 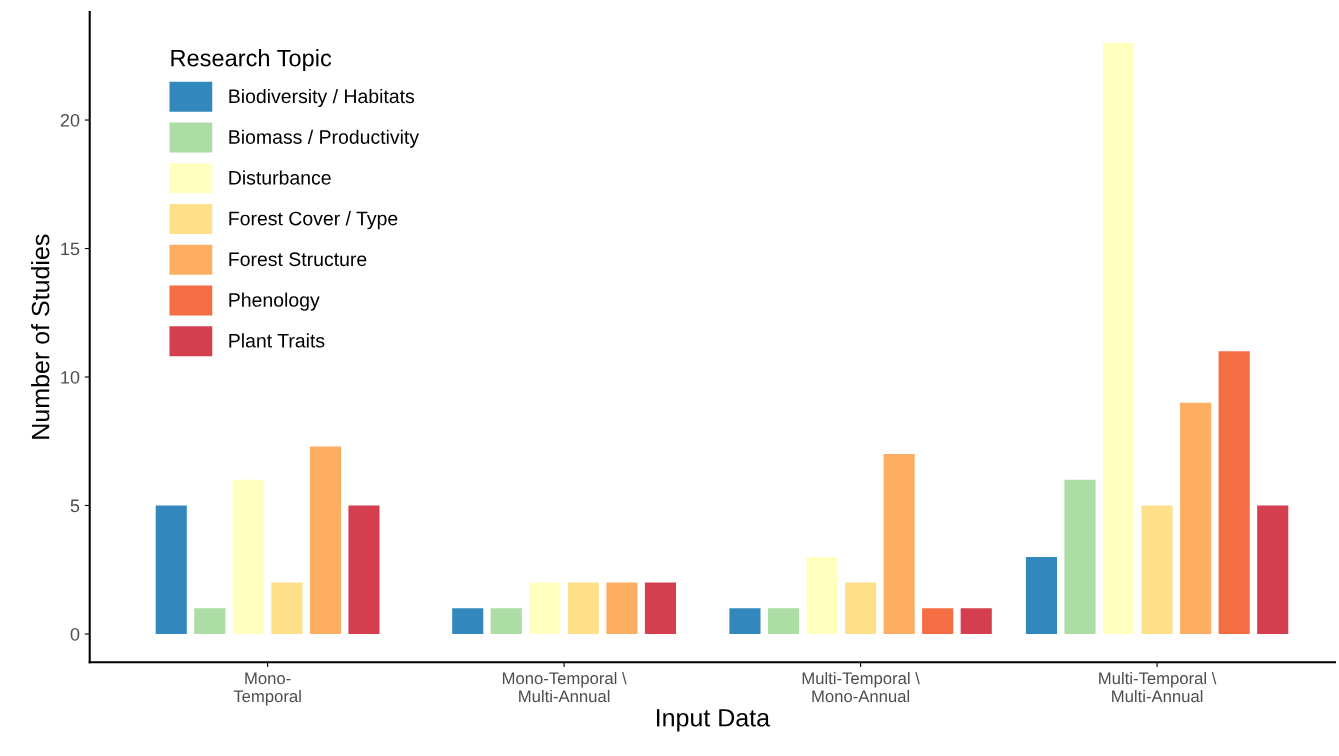 I want to click on y-tick-label: 0, so click(x=75, y=634).